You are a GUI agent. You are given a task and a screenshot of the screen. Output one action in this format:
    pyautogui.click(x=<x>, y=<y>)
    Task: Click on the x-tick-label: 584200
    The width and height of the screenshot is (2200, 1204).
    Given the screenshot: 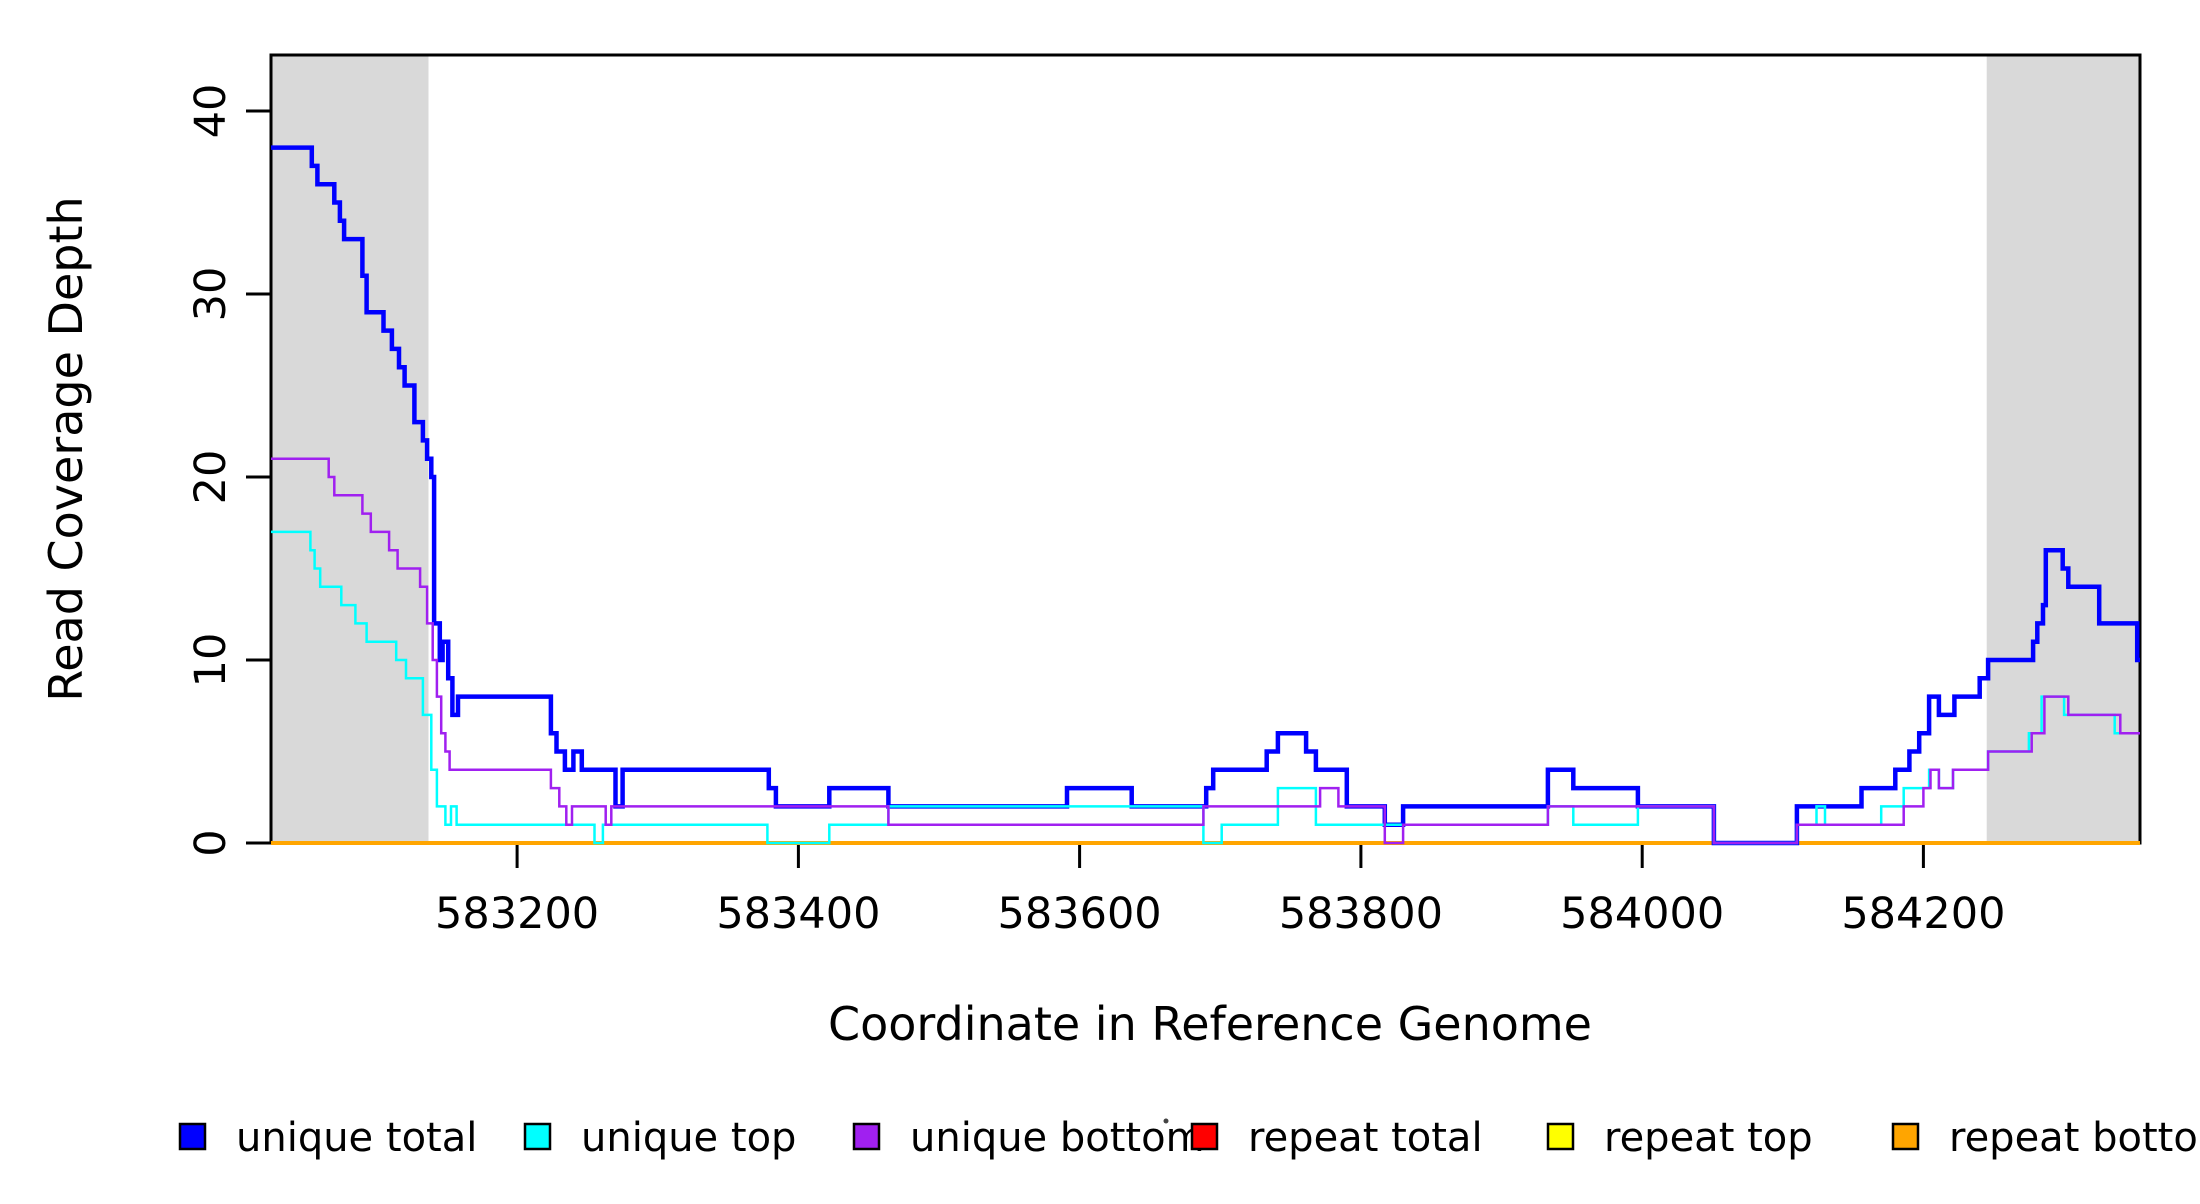 What is the action you would take?
    pyautogui.click(x=1923, y=914)
    